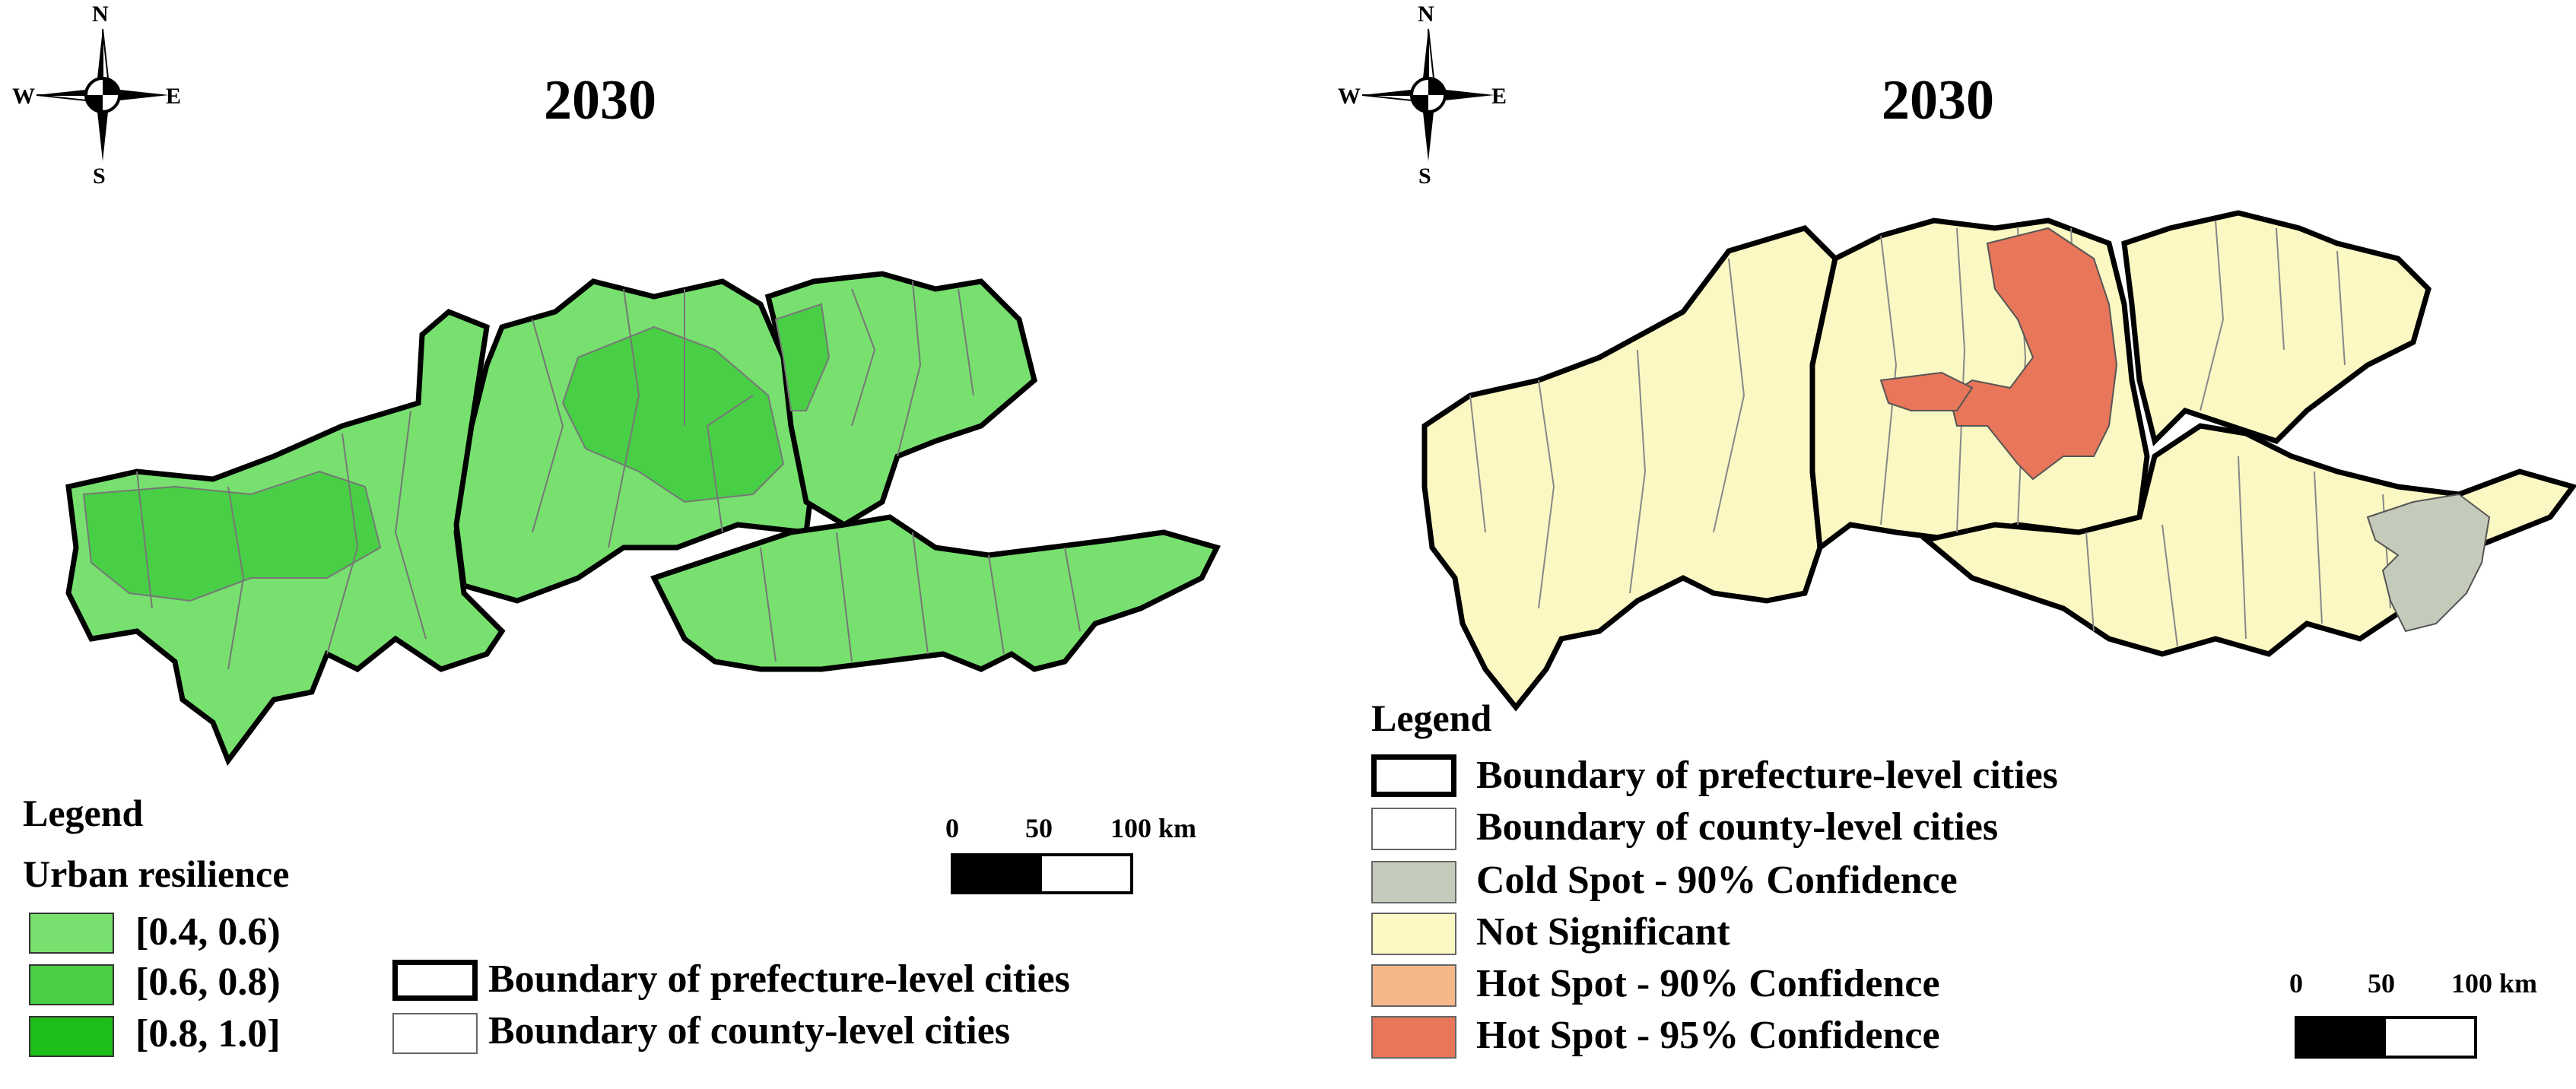 The width and height of the screenshot is (2576, 1089). I want to click on region-northeast-core, so click(802, 357).